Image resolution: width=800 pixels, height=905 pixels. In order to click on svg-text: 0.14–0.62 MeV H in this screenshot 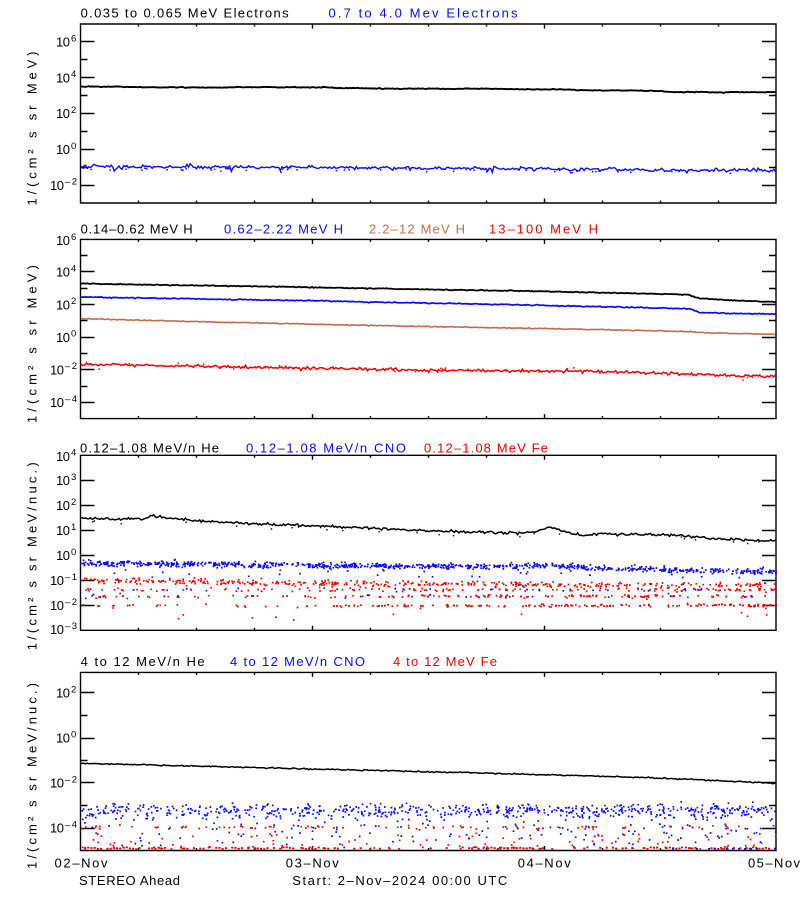, I will do `click(137, 228)`.